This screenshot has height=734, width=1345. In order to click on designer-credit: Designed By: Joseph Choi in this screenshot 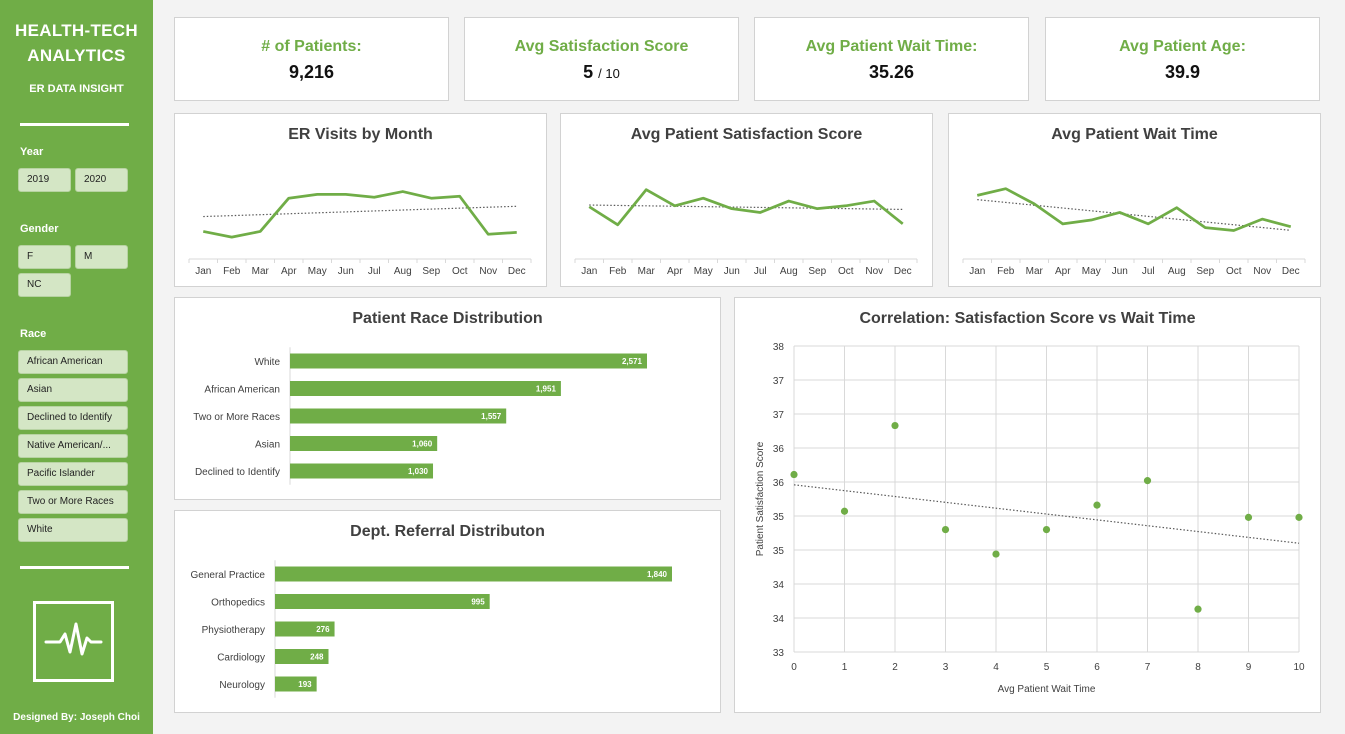, I will do `click(76, 717)`.